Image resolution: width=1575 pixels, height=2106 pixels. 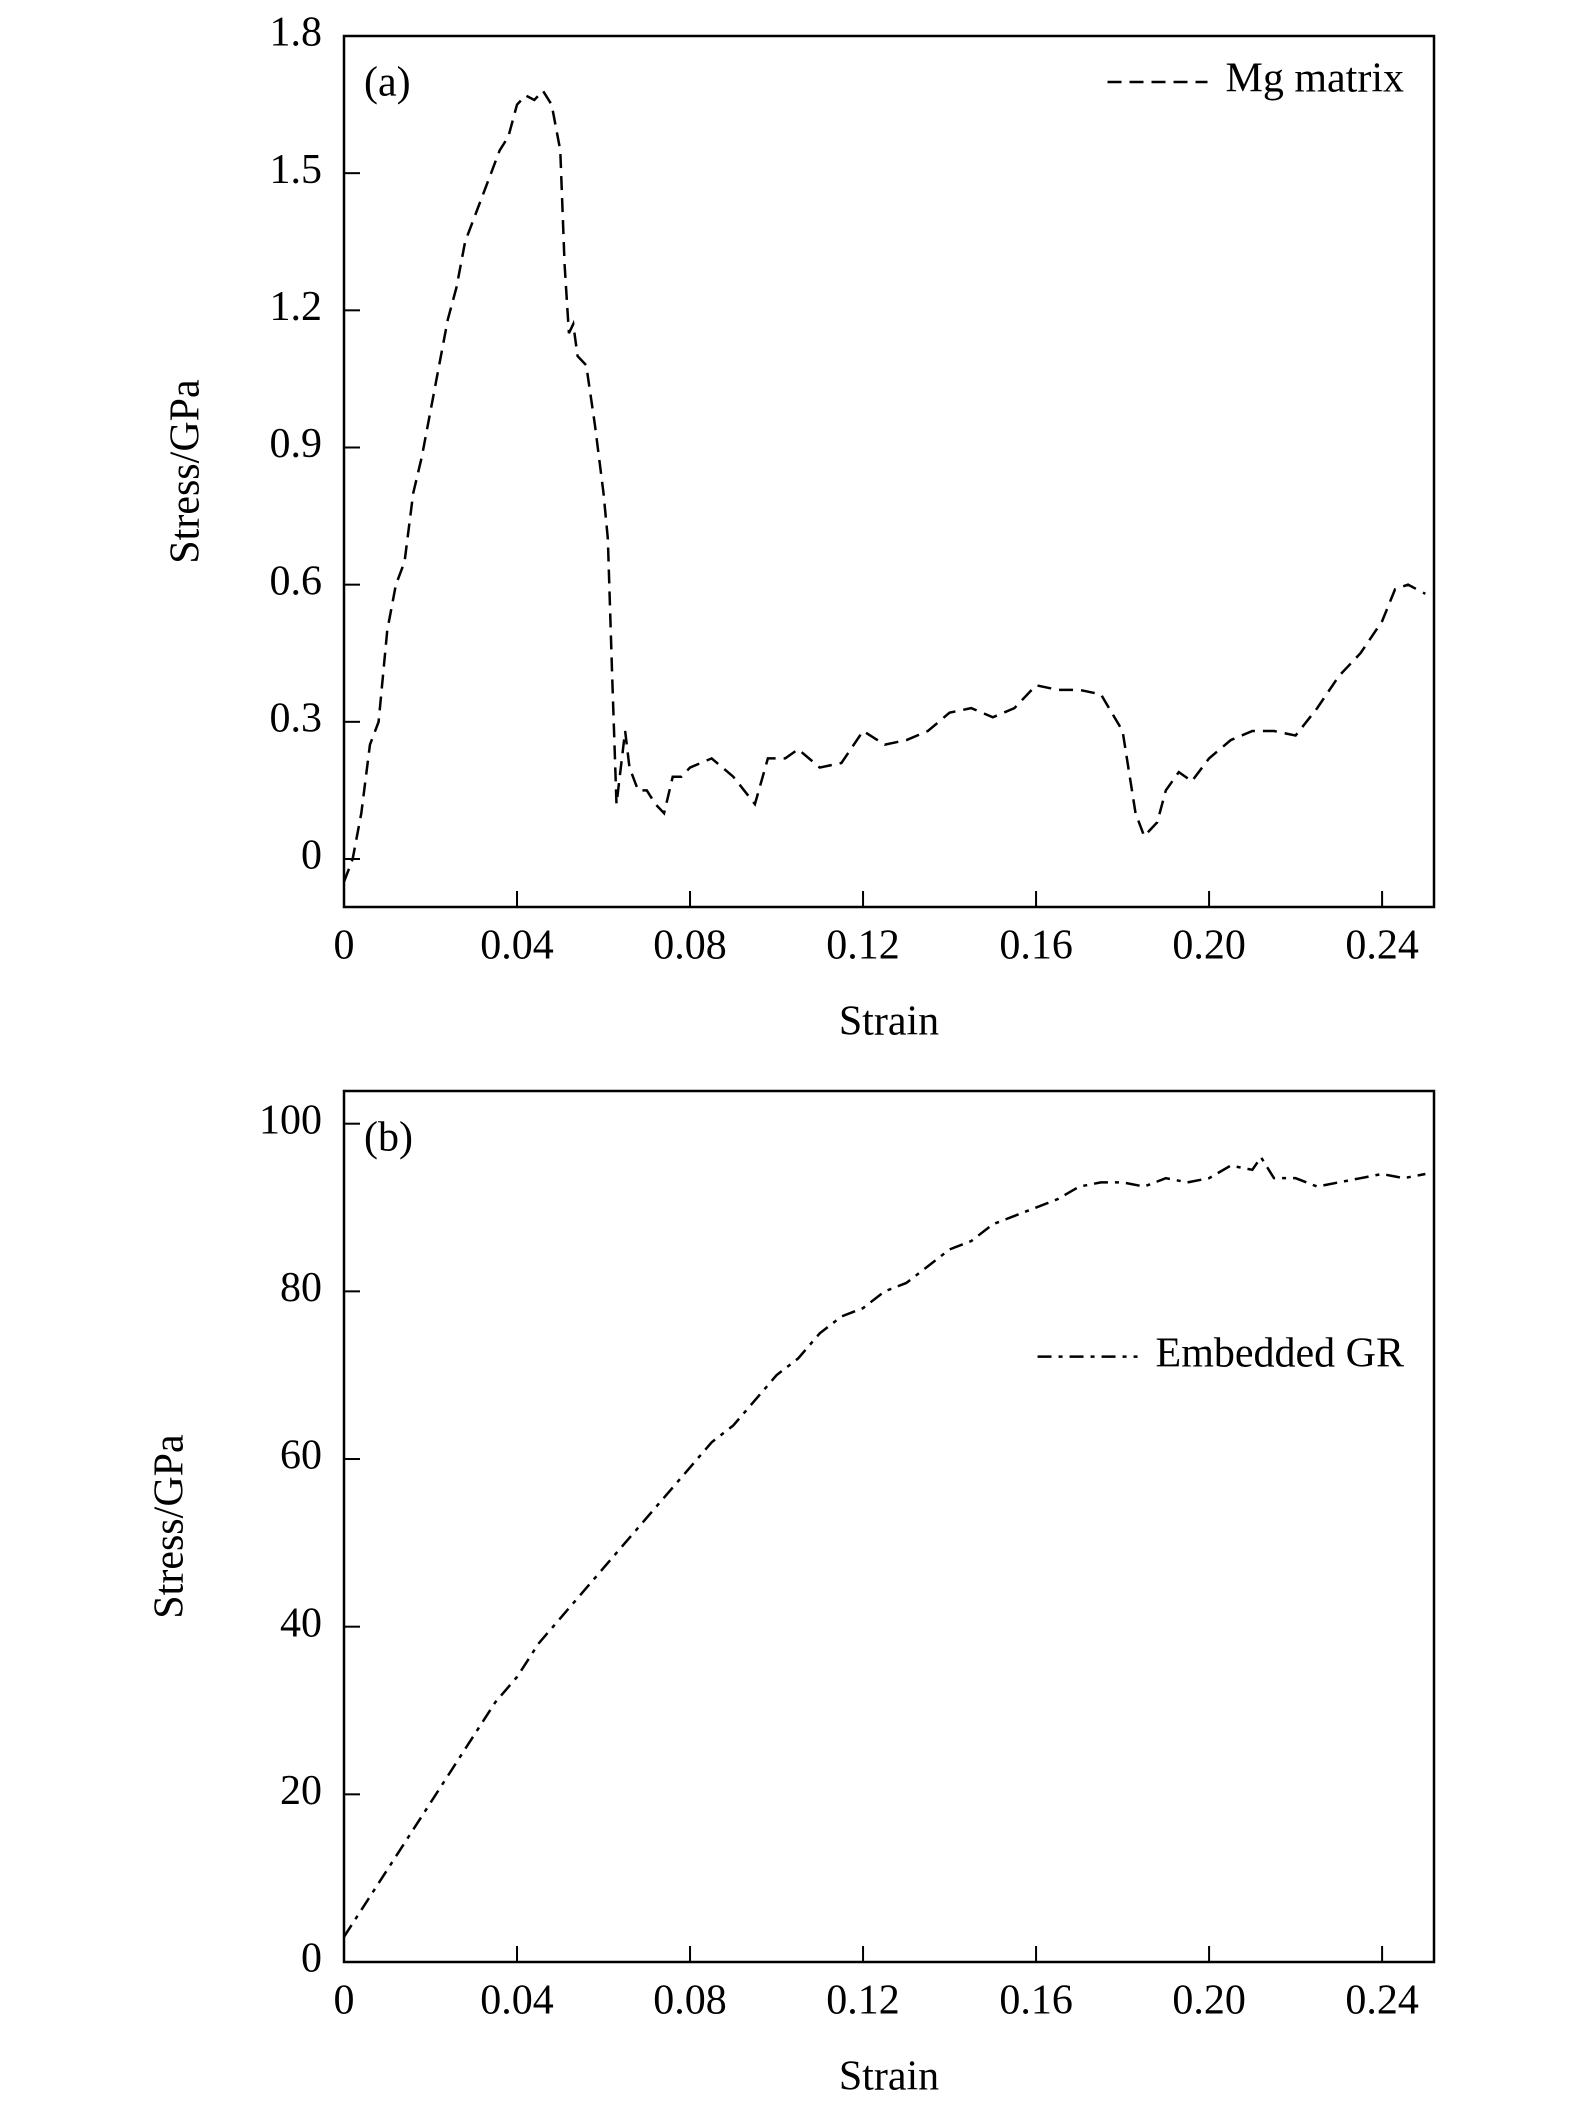 What do you see at coordinates (301, 1791) in the screenshot?
I see `y-tick-label: 20` at bounding box center [301, 1791].